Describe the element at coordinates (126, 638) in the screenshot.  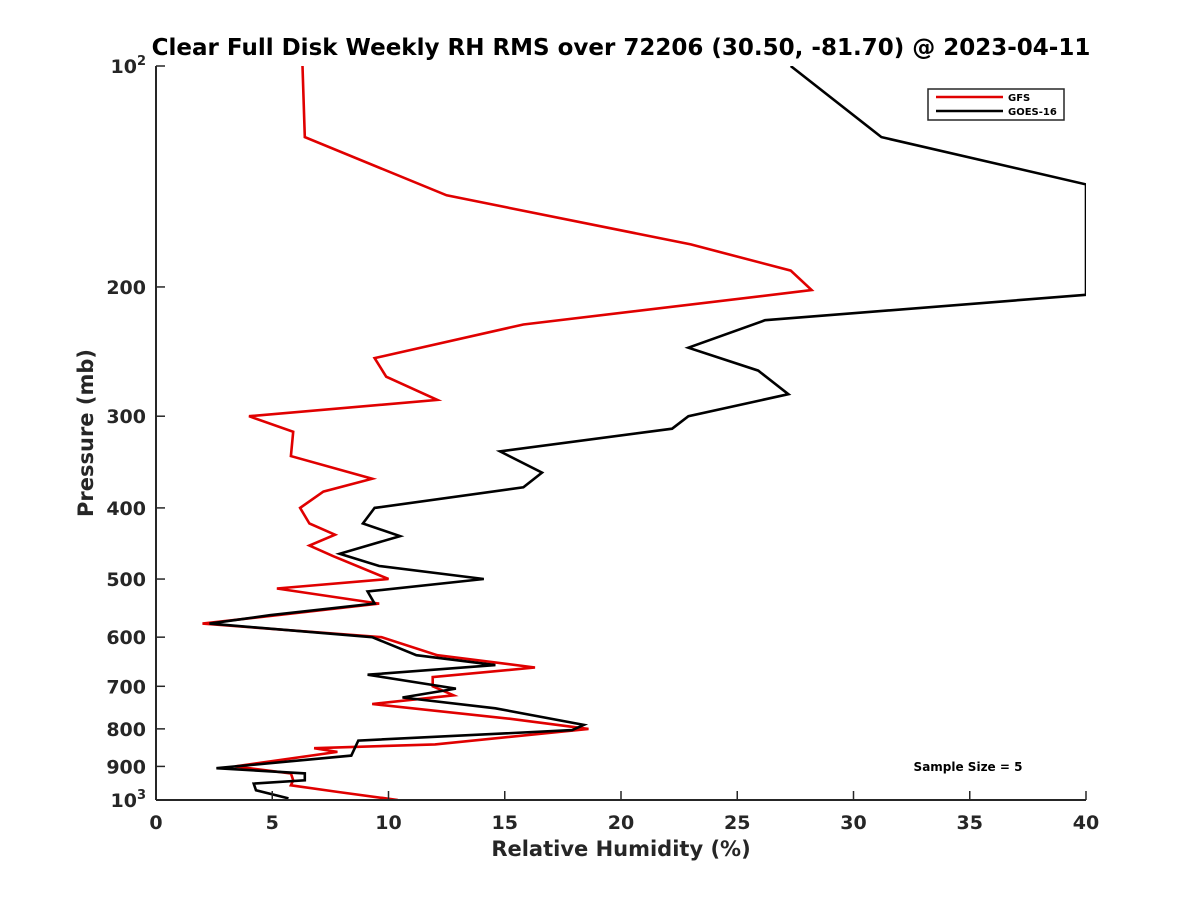
I see `y-tick-label: 600` at that location.